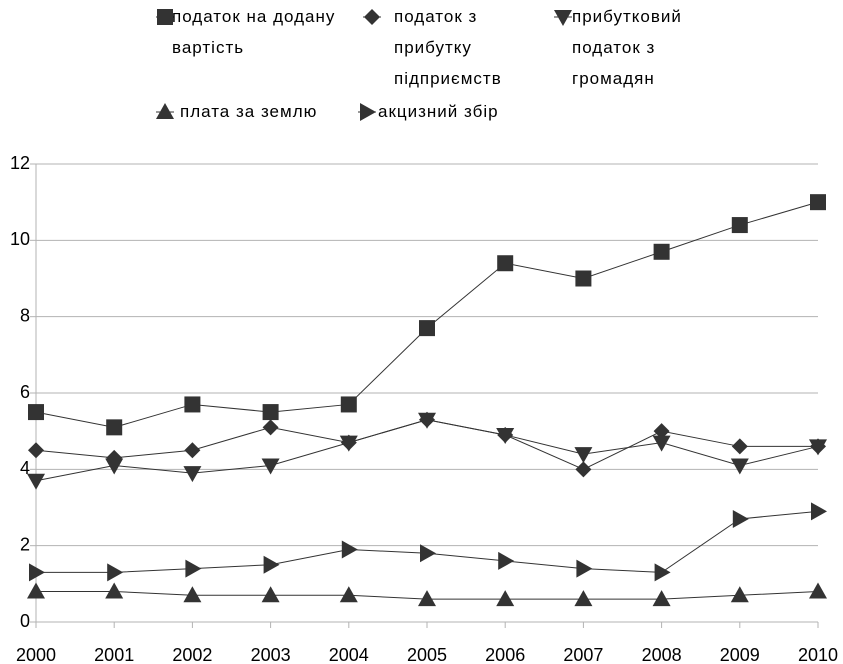  Describe the element at coordinates (438, 111) in the screenshot. I see `legend-label: акцизний збір` at that location.